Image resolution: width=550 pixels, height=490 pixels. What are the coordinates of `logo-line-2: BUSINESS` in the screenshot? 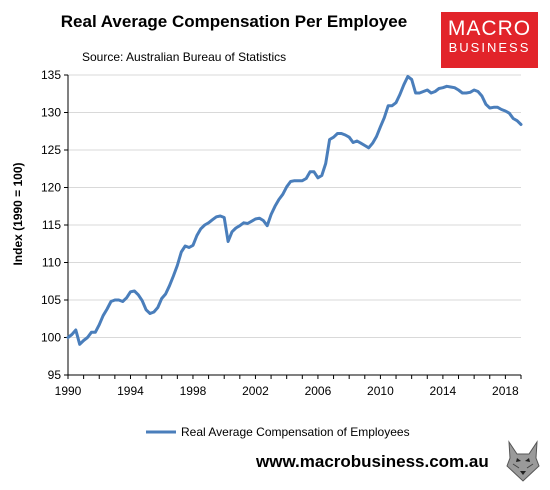 It's located at (489, 47).